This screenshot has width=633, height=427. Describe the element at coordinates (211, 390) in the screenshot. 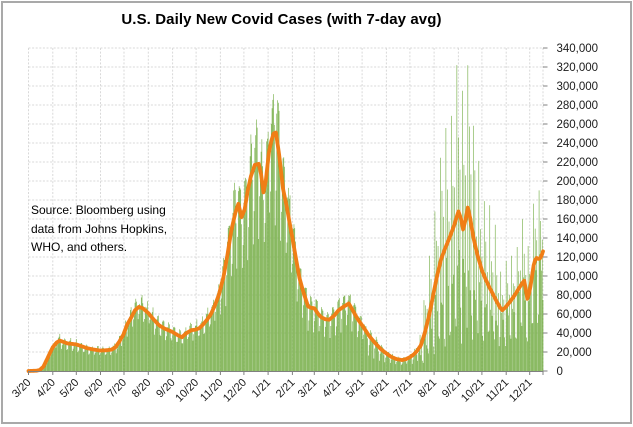

I see `x-tick-label: 11/20` at that location.